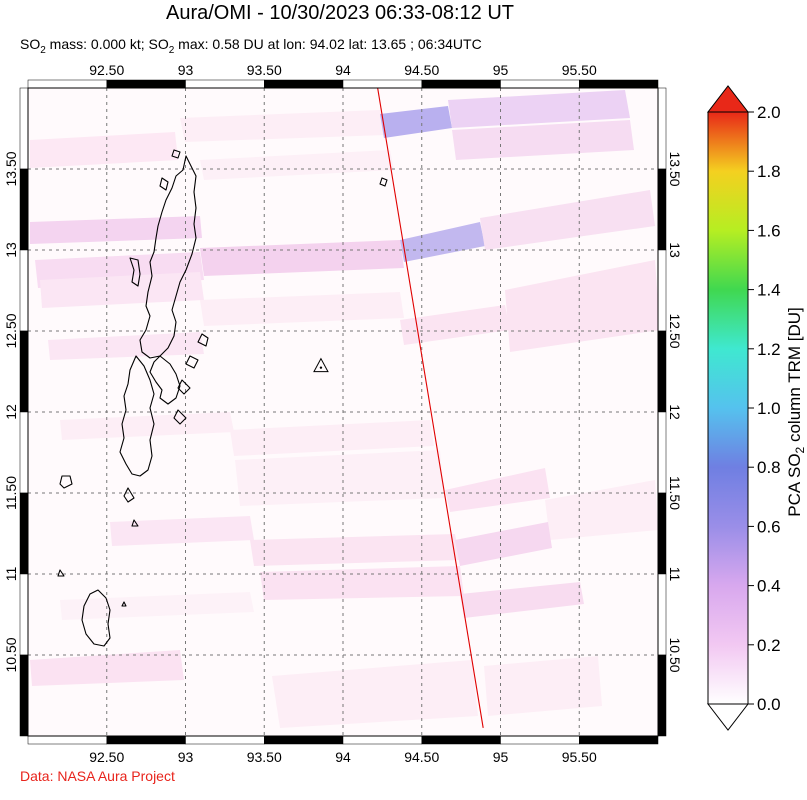 The width and height of the screenshot is (807, 800). Describe the element at coordinates (430, 408) in the screenshot. I see `orbit-track-line` at that location.